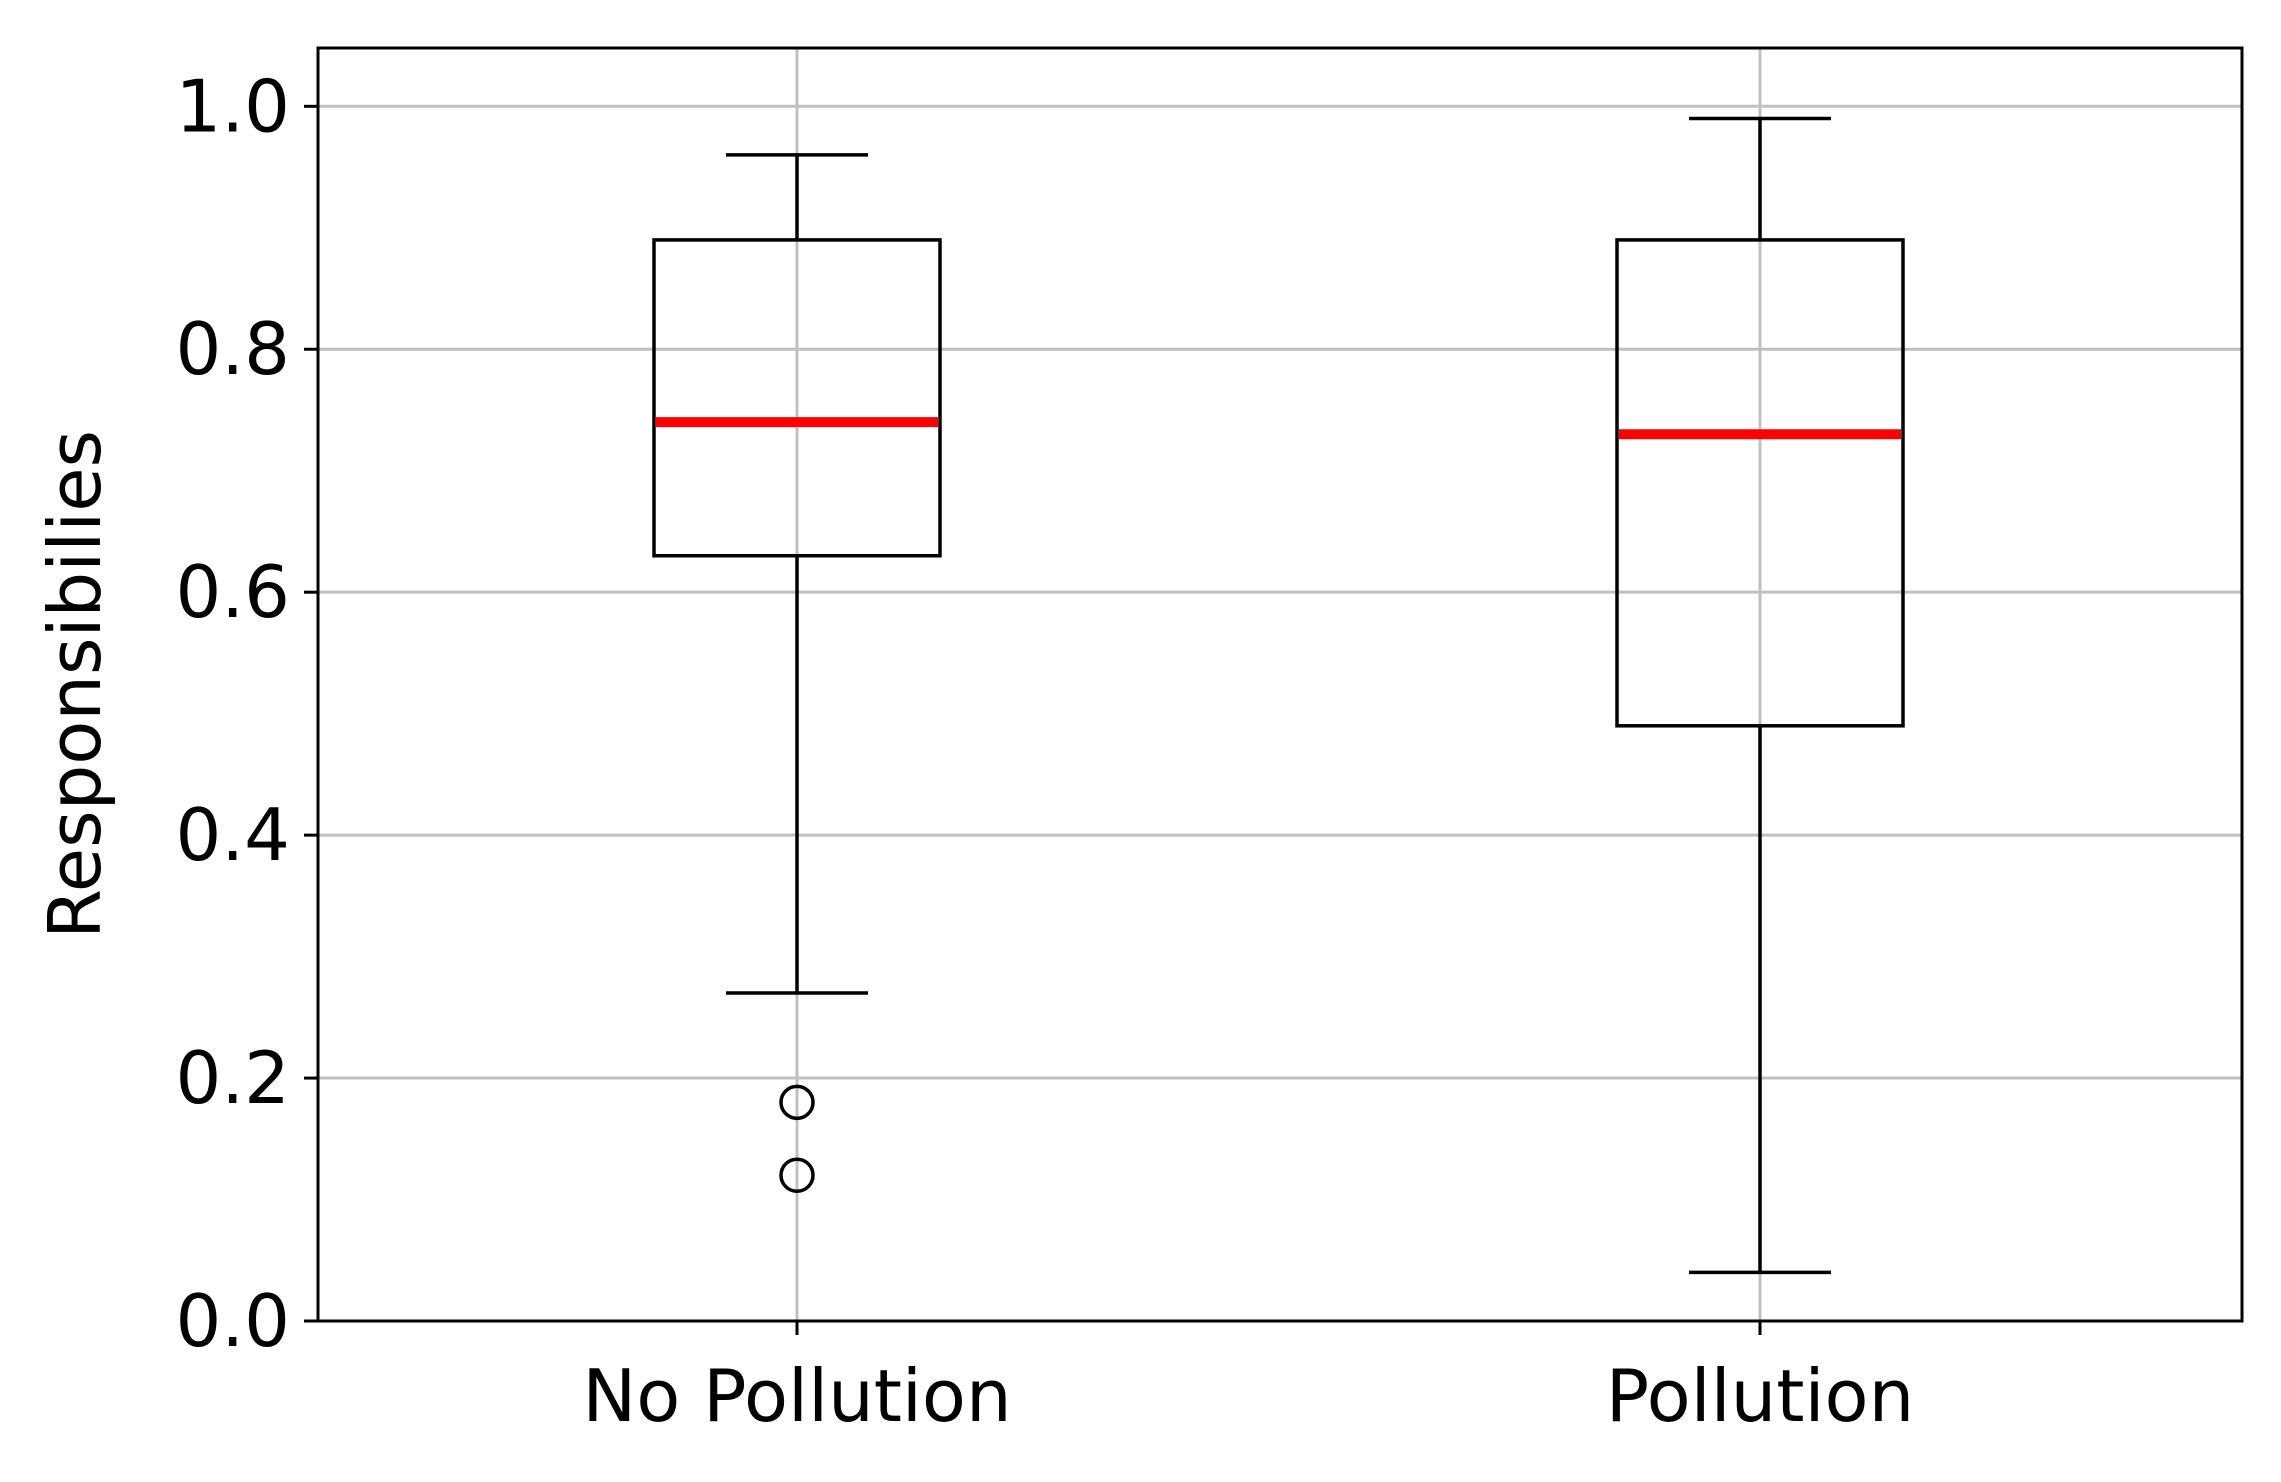 The width and height of the screenshot is (2281, 1482). Describe the element at coordinates (796, 1396) in the screenshot. I see `x-tick-label: No Pollution` at that location.